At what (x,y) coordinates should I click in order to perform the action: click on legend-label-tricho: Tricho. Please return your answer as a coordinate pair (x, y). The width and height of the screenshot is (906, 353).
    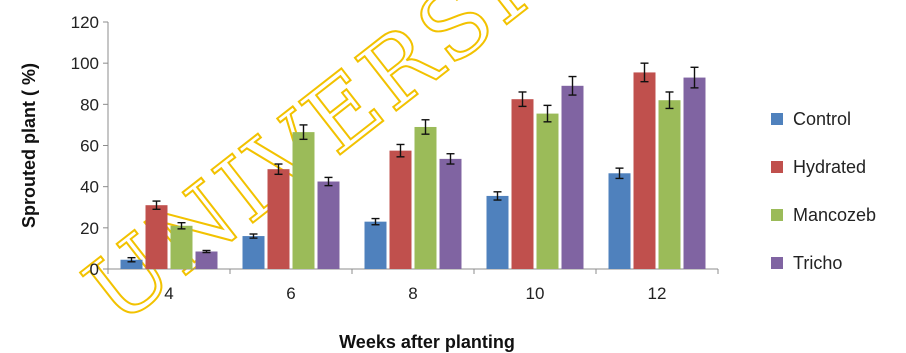
    Looking at the image, I should click on (817, 263).